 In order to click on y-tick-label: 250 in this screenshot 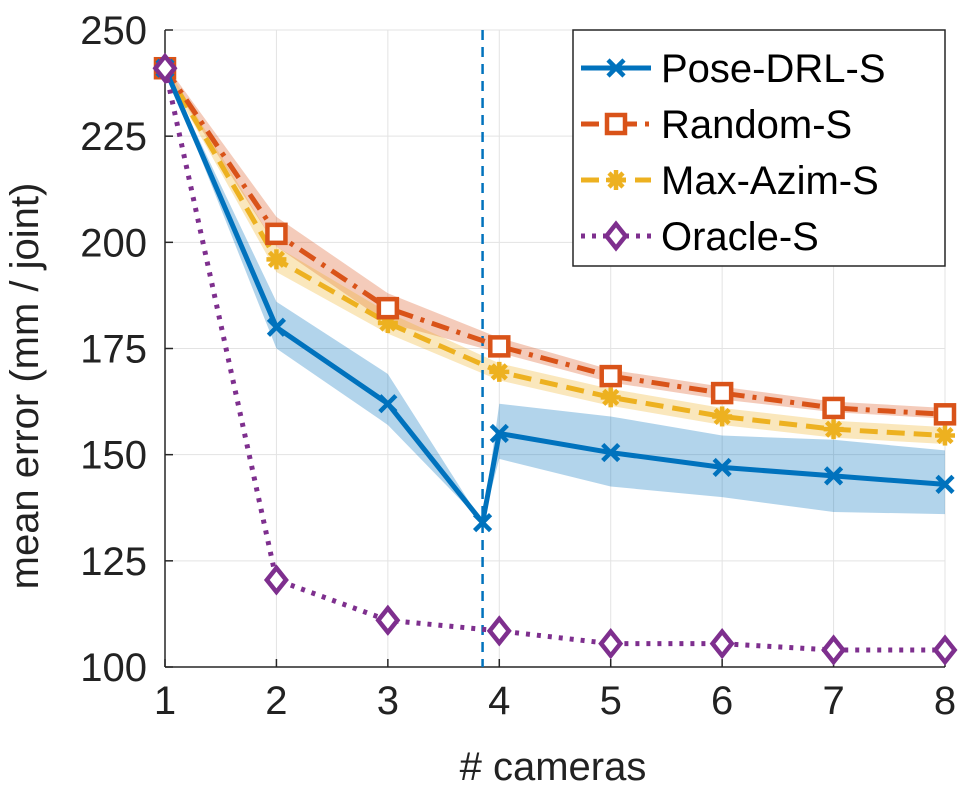, I will do `click(113, 31)`.